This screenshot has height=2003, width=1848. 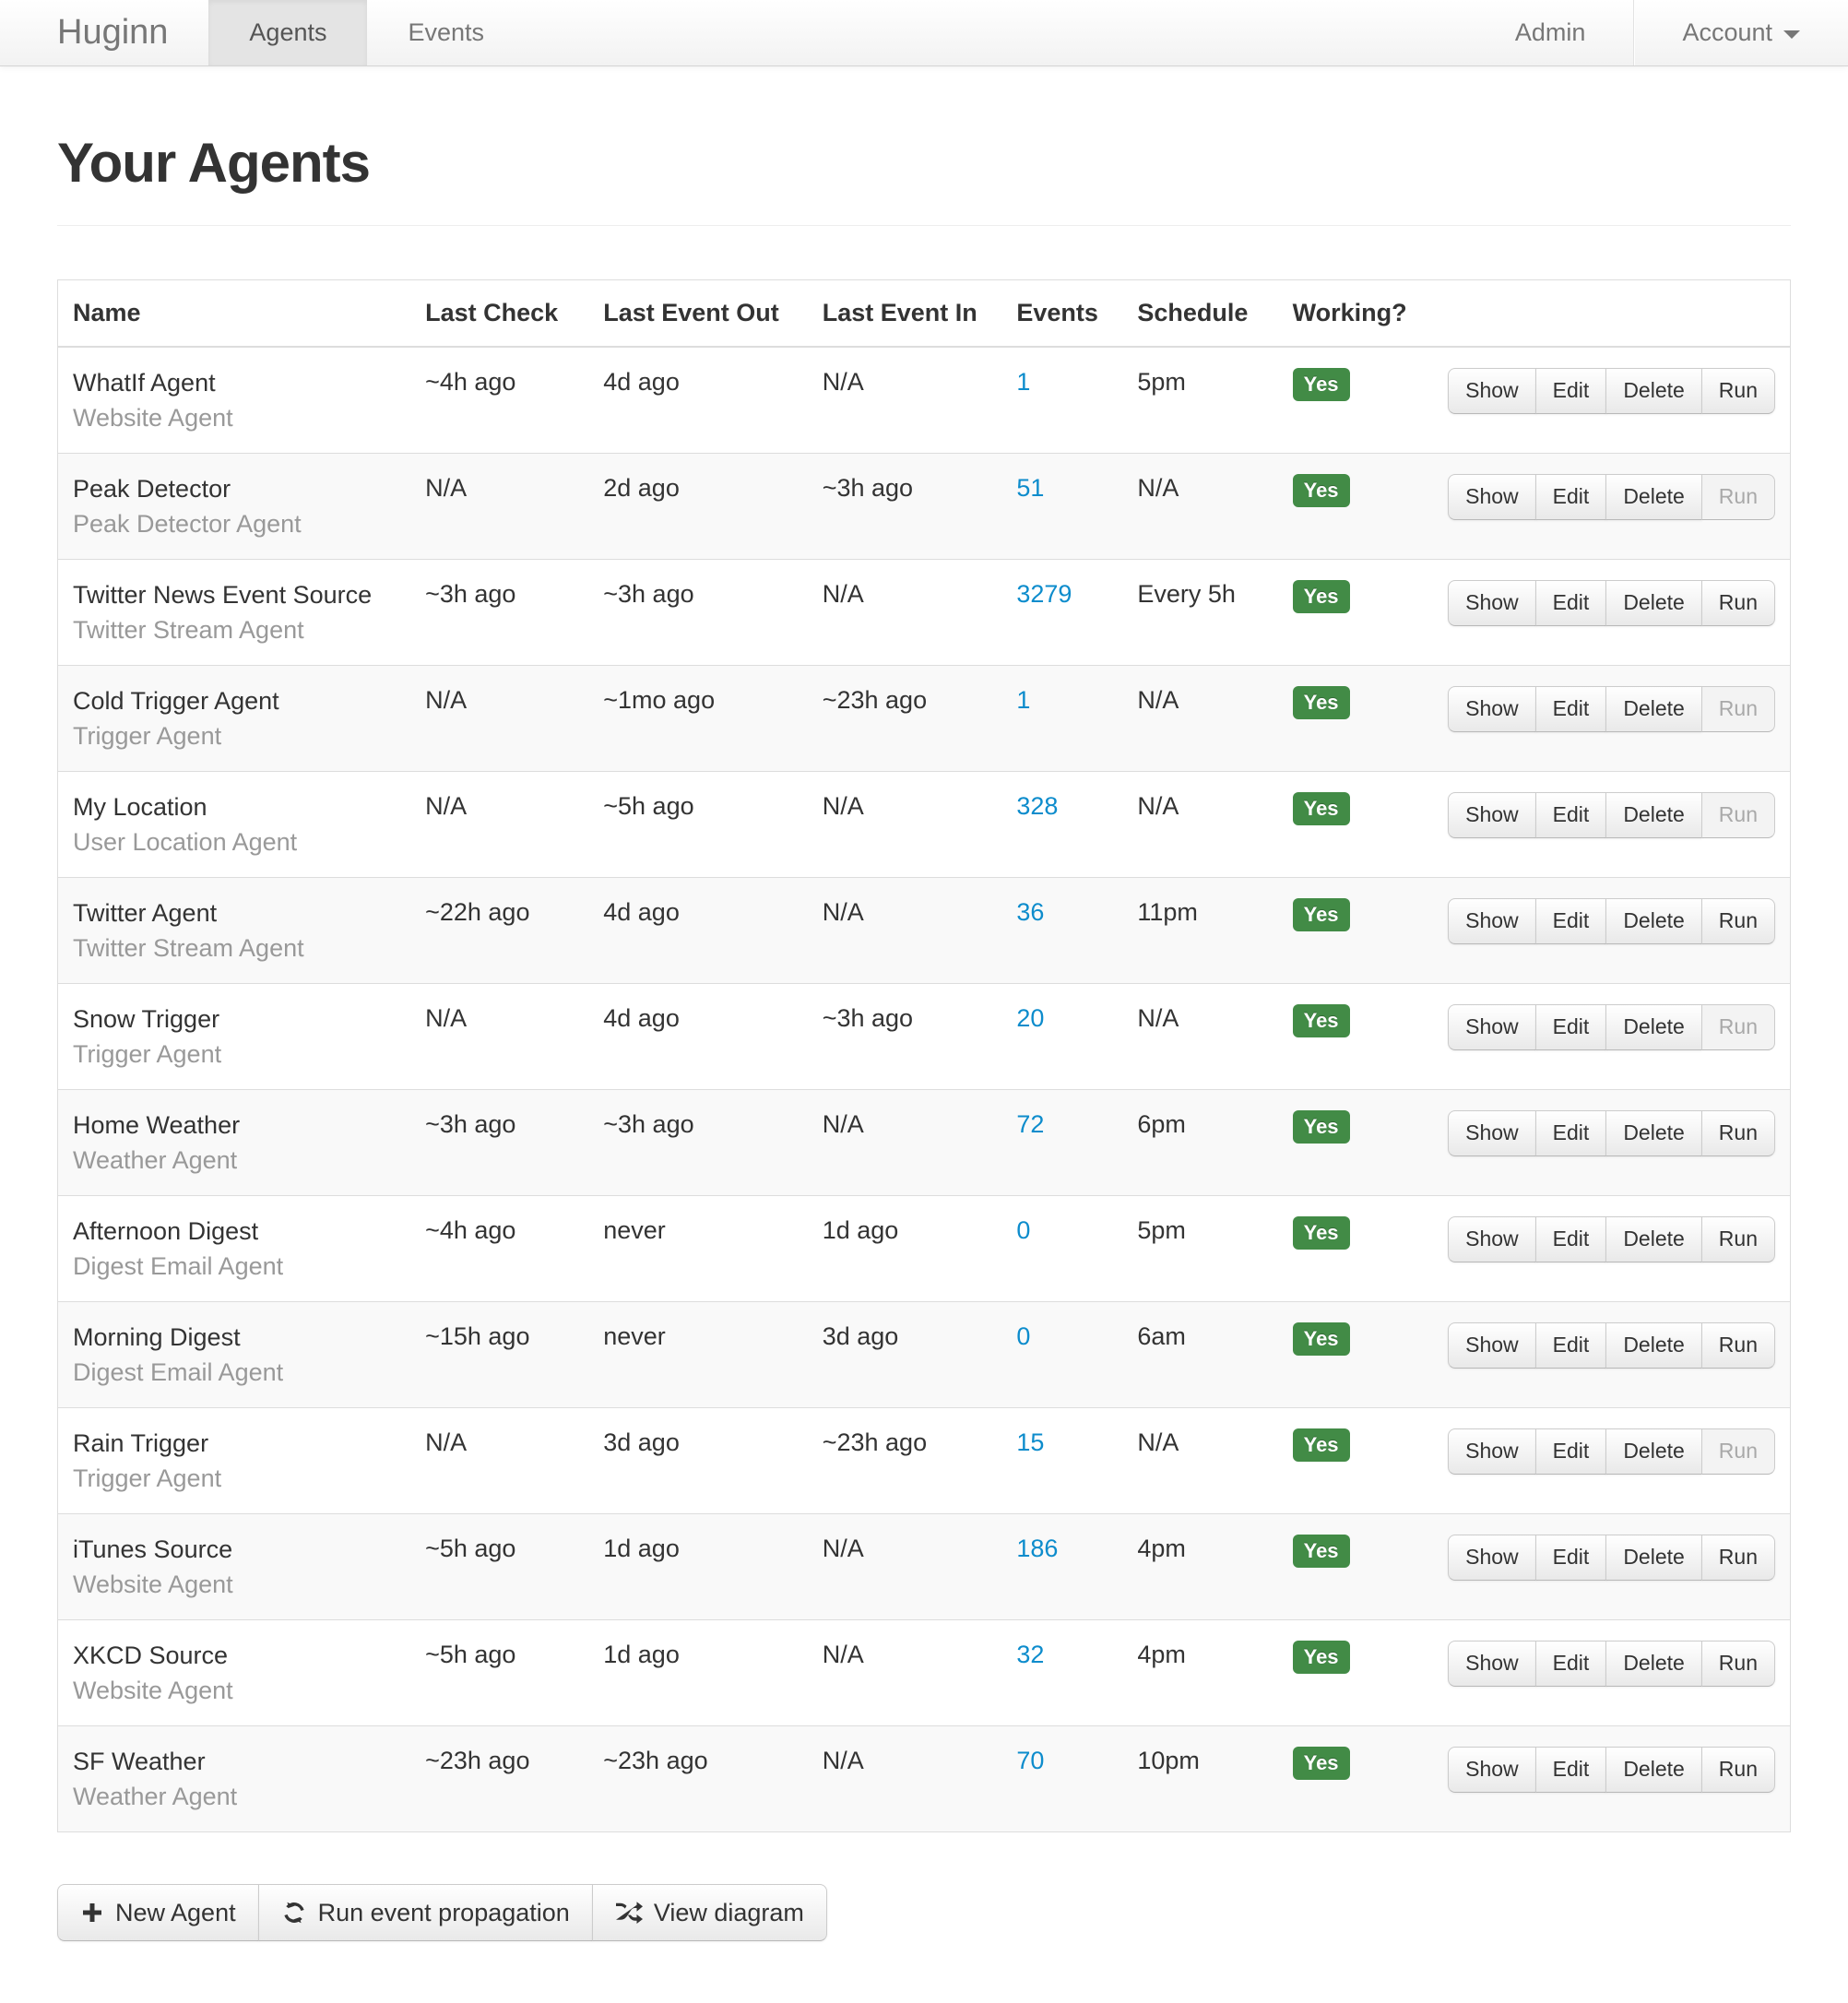 I want to click on events-count-link: 186, so click(x=1038, y=1548).